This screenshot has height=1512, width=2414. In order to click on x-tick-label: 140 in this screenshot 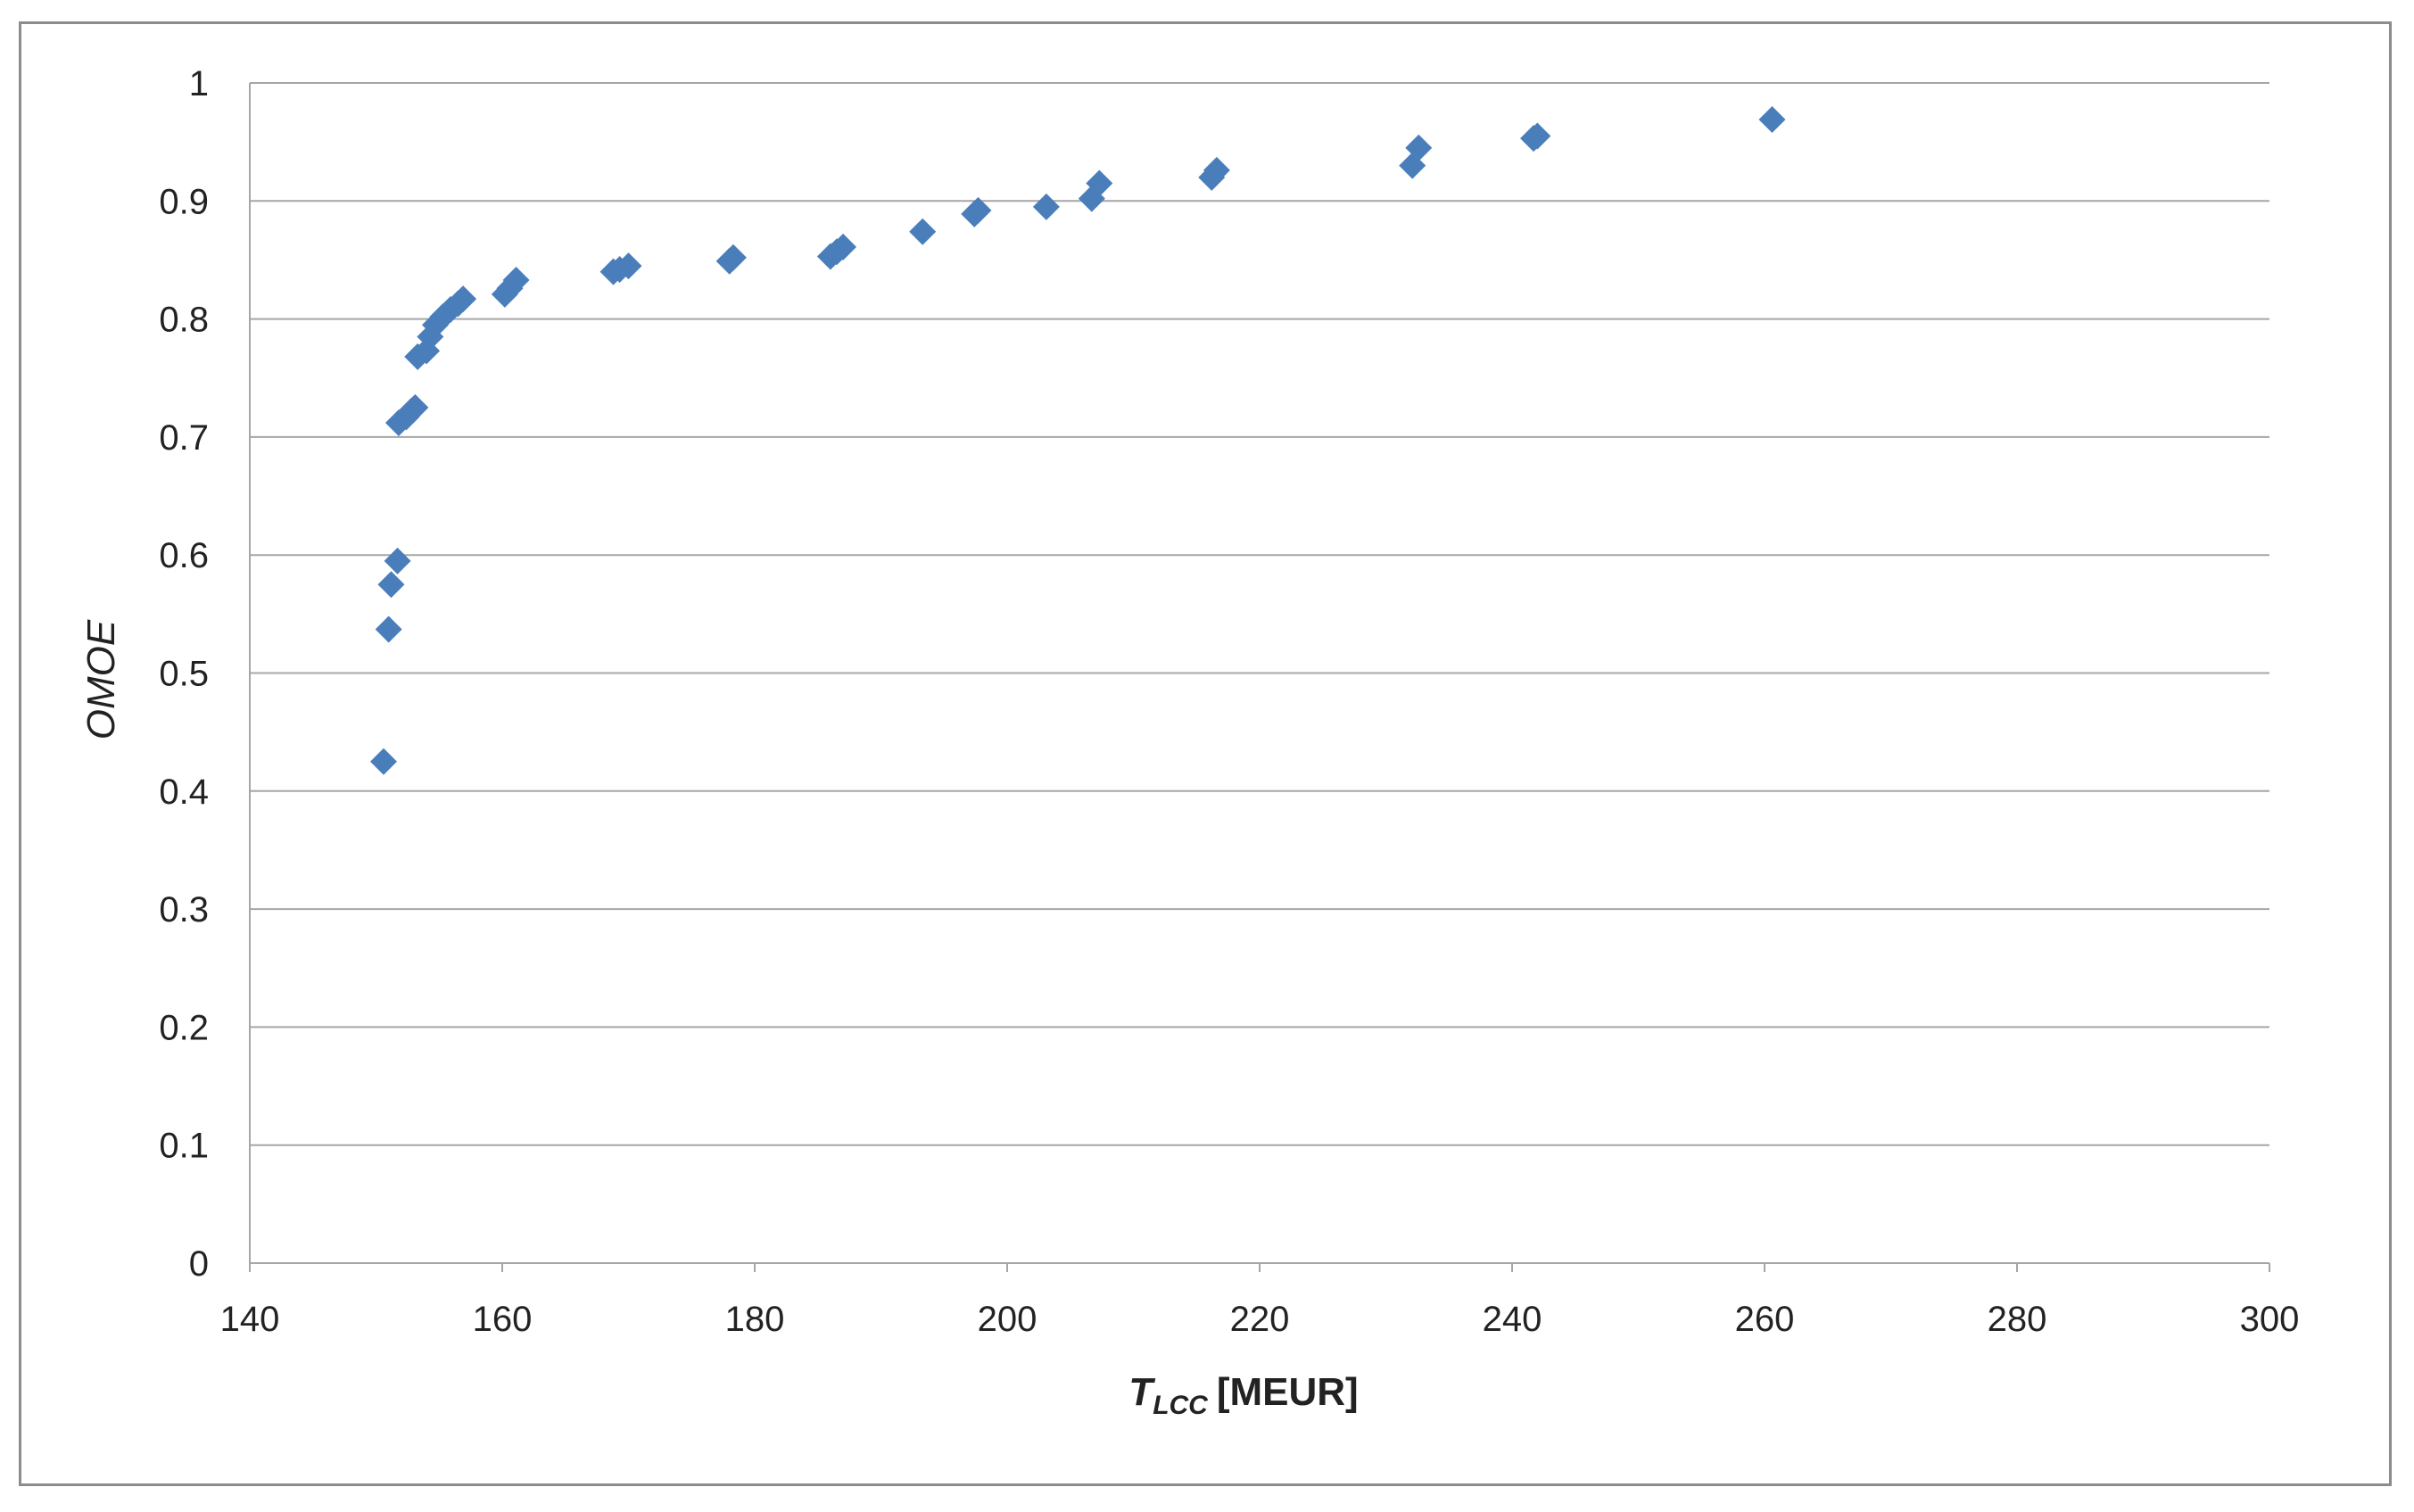, I will do `click(250, 1319)`.